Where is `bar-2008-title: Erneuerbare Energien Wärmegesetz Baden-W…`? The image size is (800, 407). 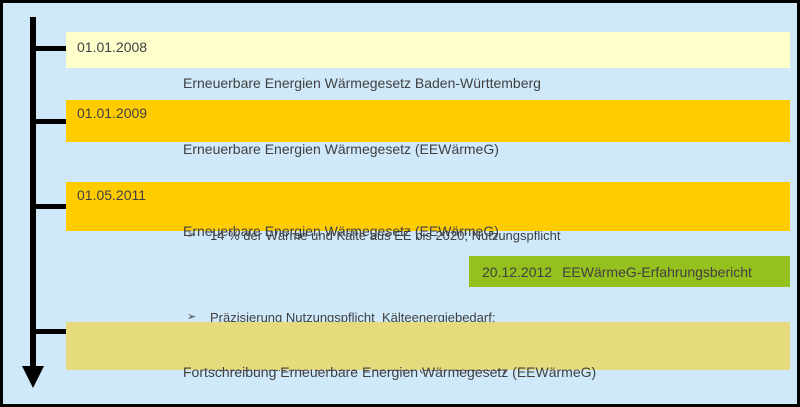 bar-2008-title: Erneuerbare Energien Wärmegesetz Baden-W… is located at coordinates (362, 83).